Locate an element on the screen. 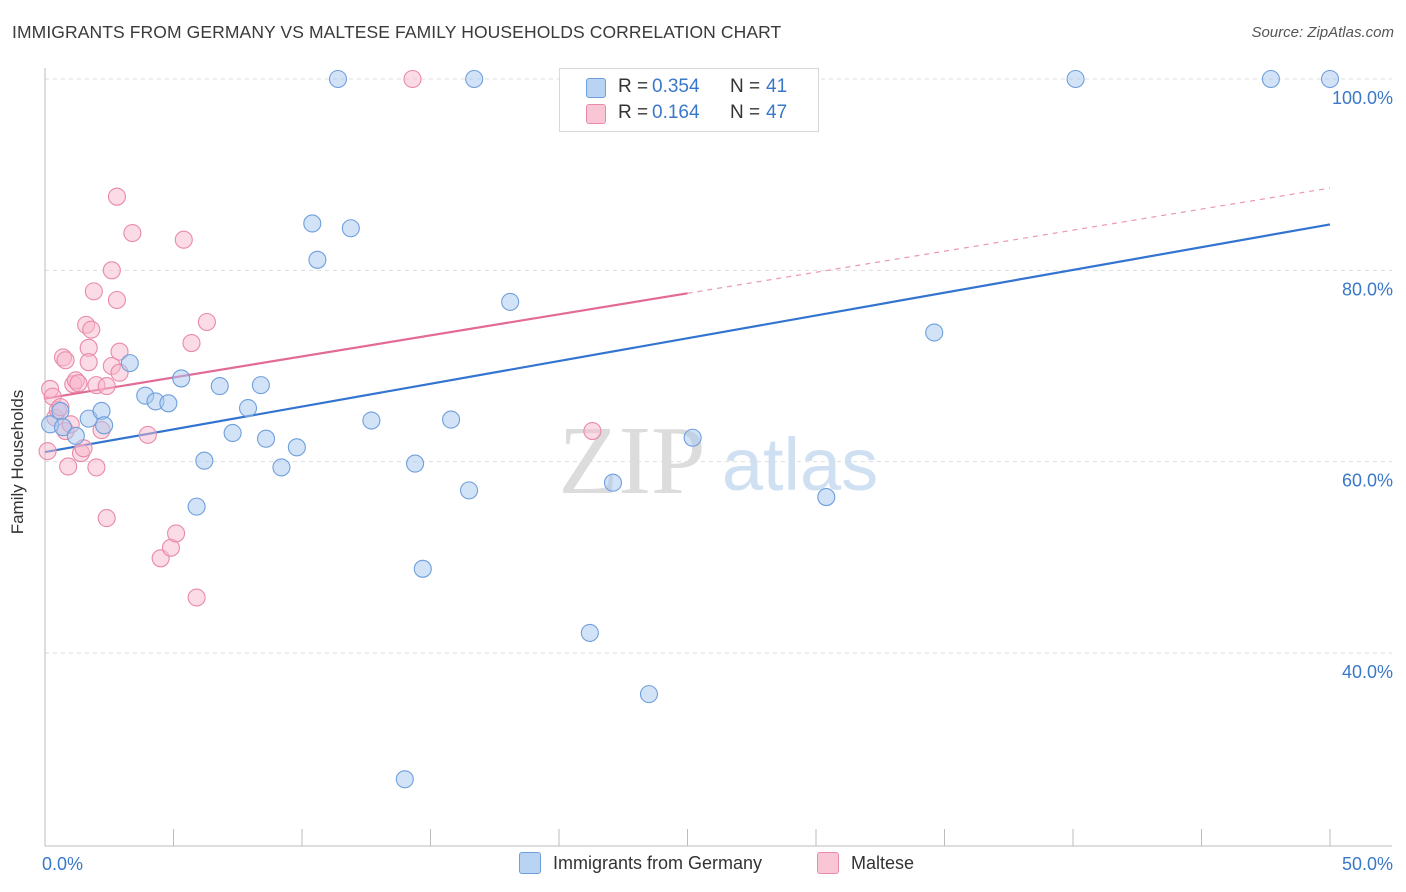  watermark-atlas: atlas is located at coordinates (800, 464).